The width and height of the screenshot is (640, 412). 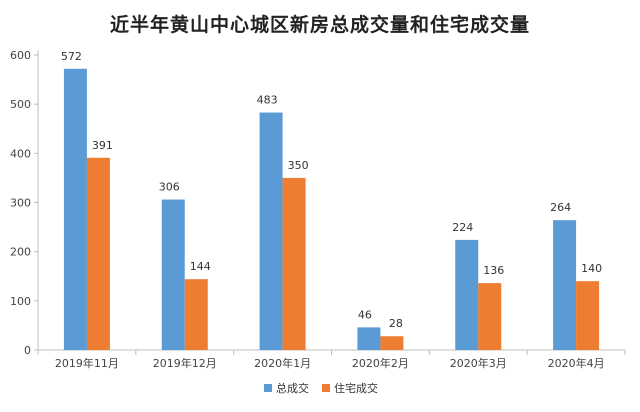 I want to click on y-tick-label: 400, so click(x=20, y=153).